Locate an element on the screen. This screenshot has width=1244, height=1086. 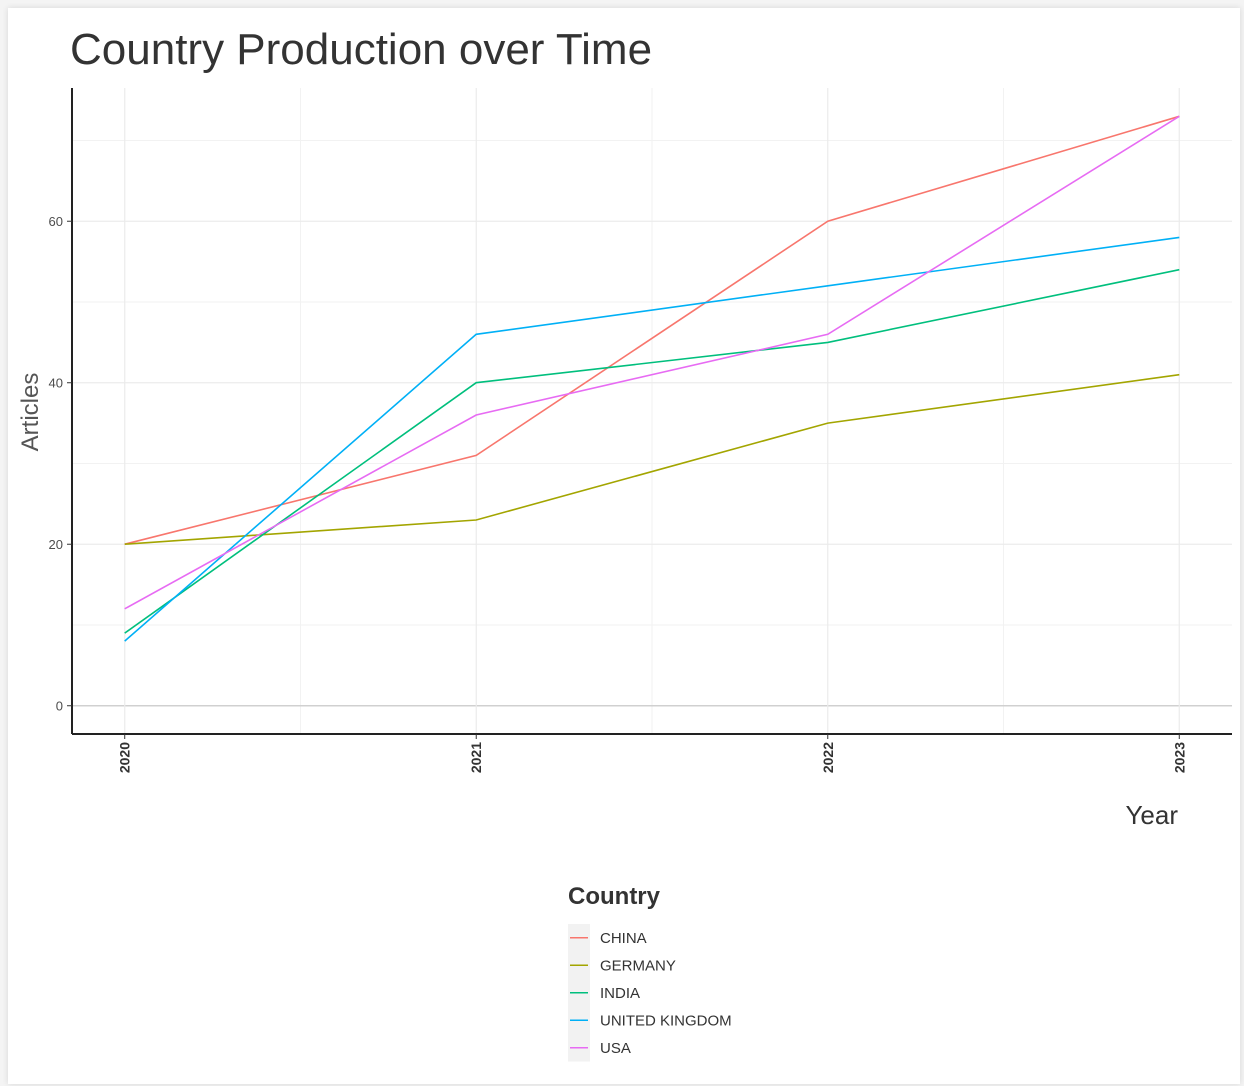
legend-label: USA is located at coordinates (615, 1048).